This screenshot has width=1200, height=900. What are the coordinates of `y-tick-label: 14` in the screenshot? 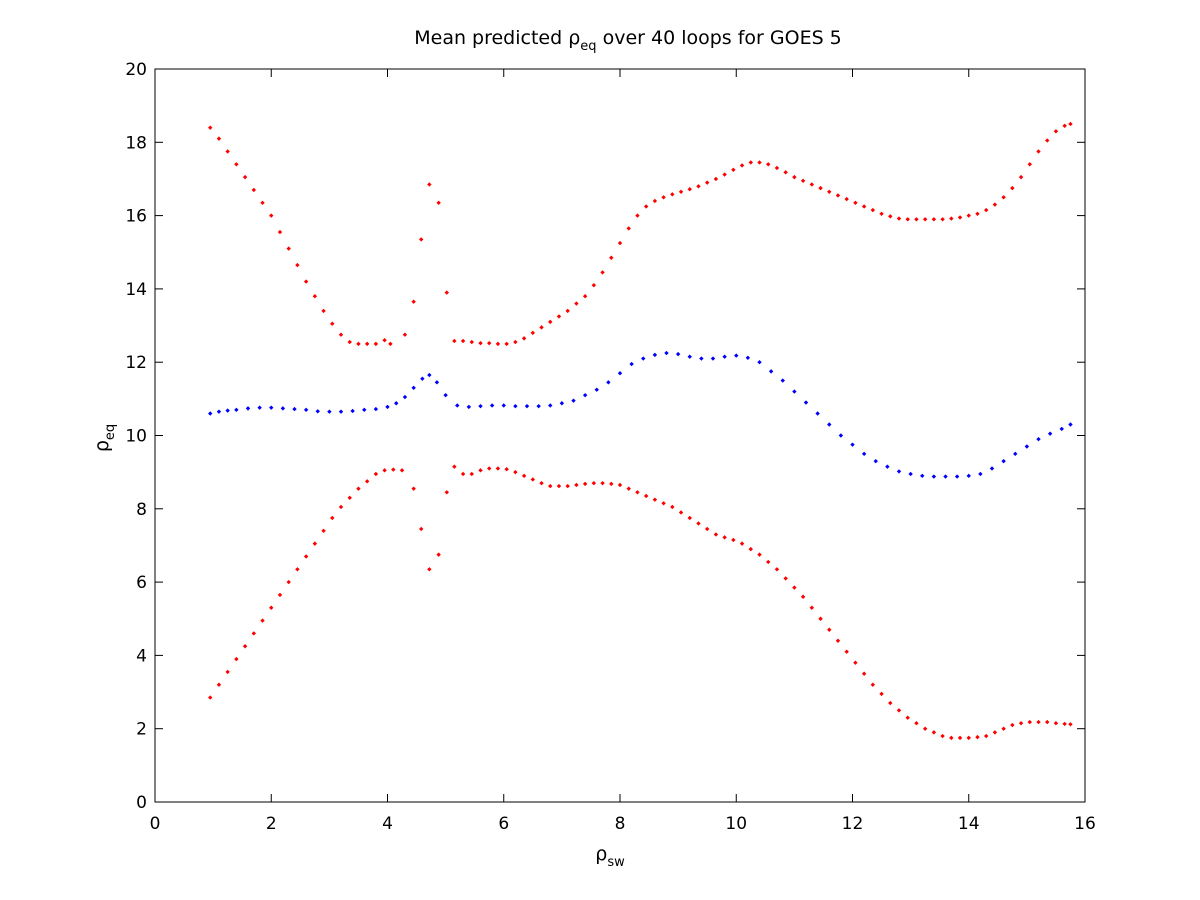 It's located at (136, 290).